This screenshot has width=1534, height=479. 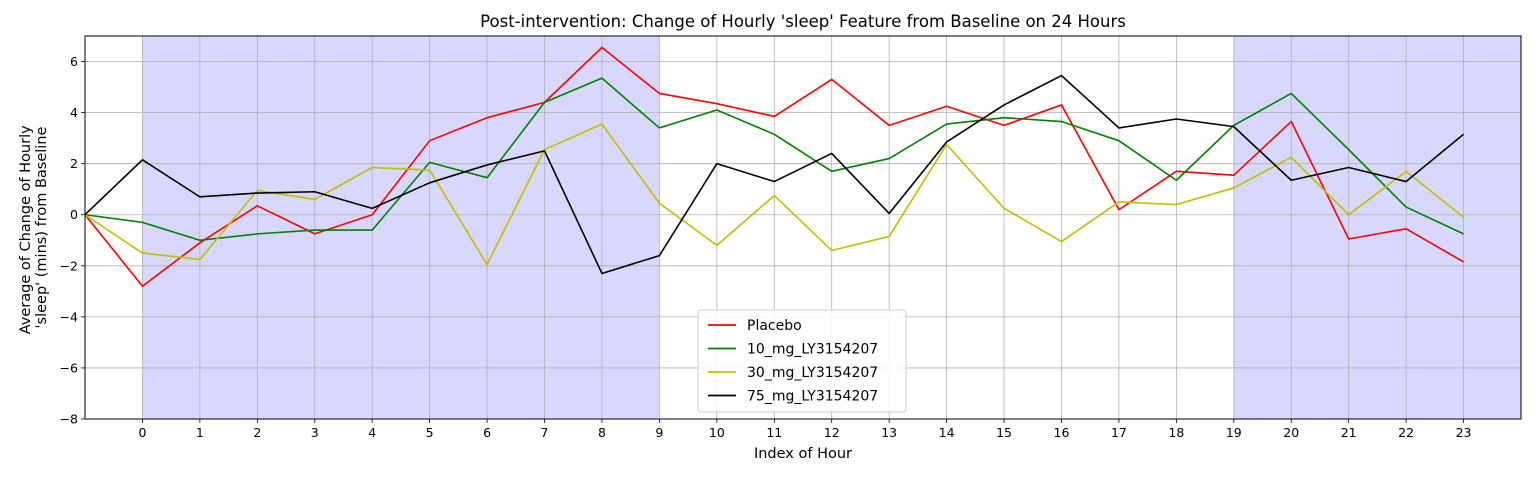 What do you see at coordinates (832, 432) in the screenshot?
I see `x-tick-label-12: 12` at bounding box center [832, 432].